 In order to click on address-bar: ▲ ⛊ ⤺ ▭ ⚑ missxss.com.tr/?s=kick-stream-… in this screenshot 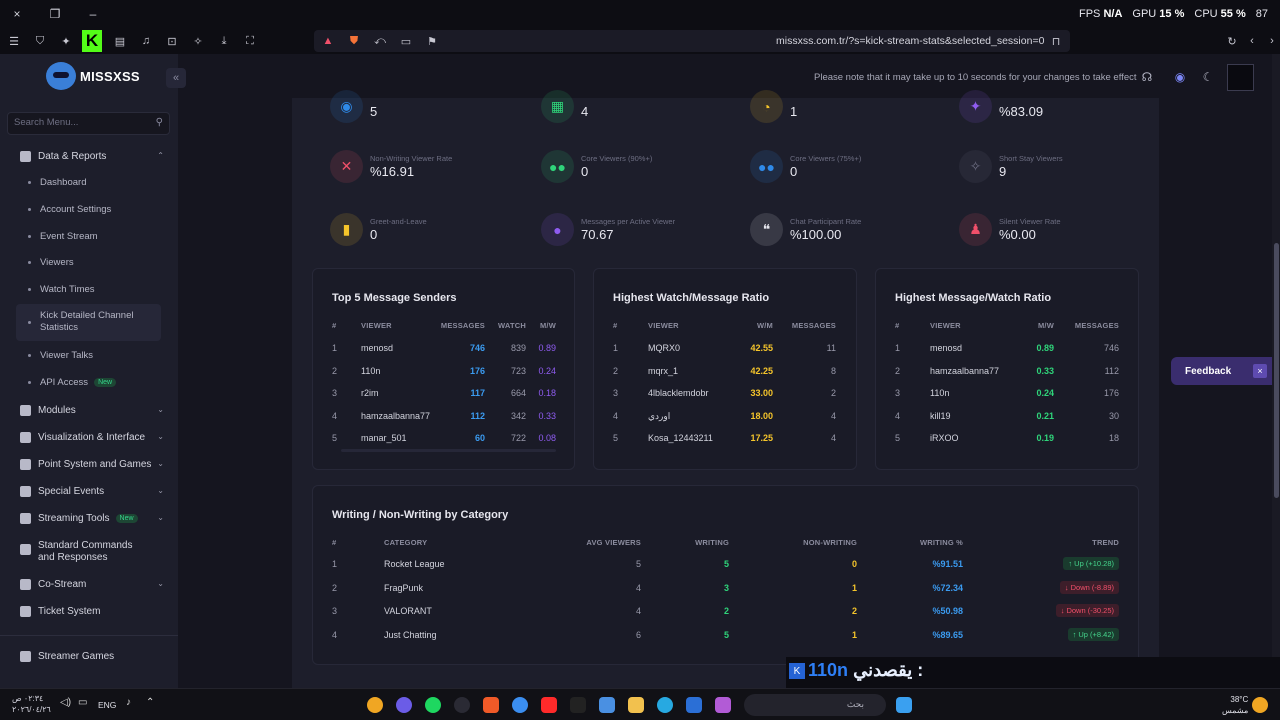, I will do `click(692, 41)`.